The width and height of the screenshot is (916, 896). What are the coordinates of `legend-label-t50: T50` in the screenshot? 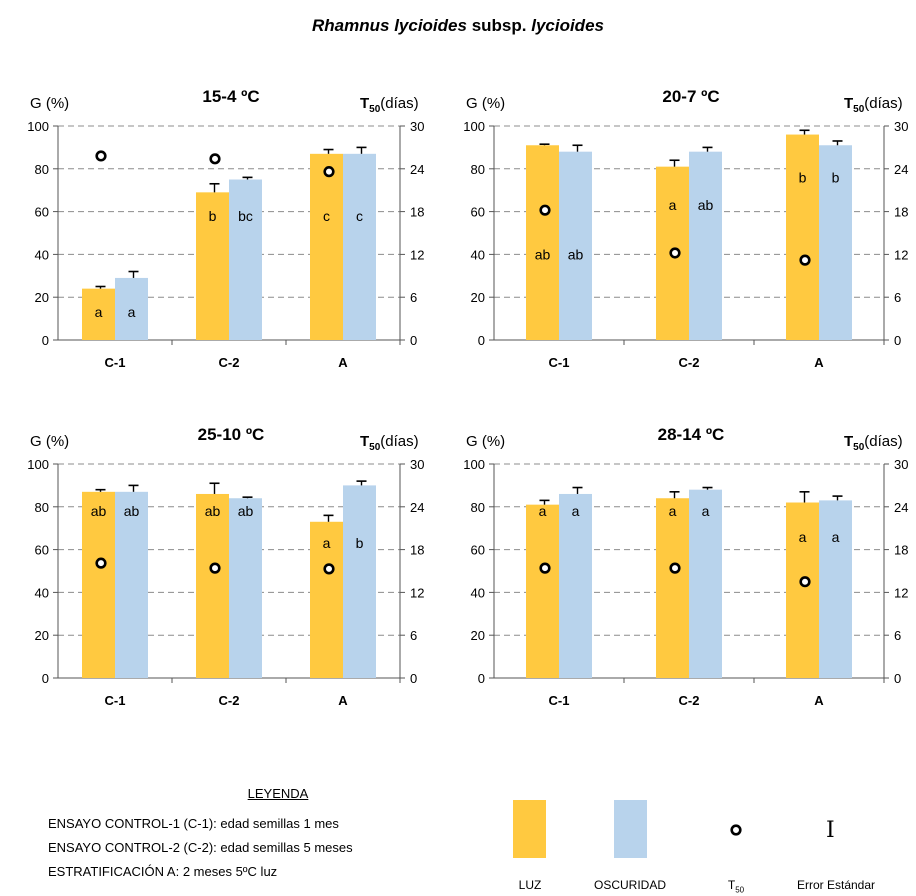 It's located at (736, 886).